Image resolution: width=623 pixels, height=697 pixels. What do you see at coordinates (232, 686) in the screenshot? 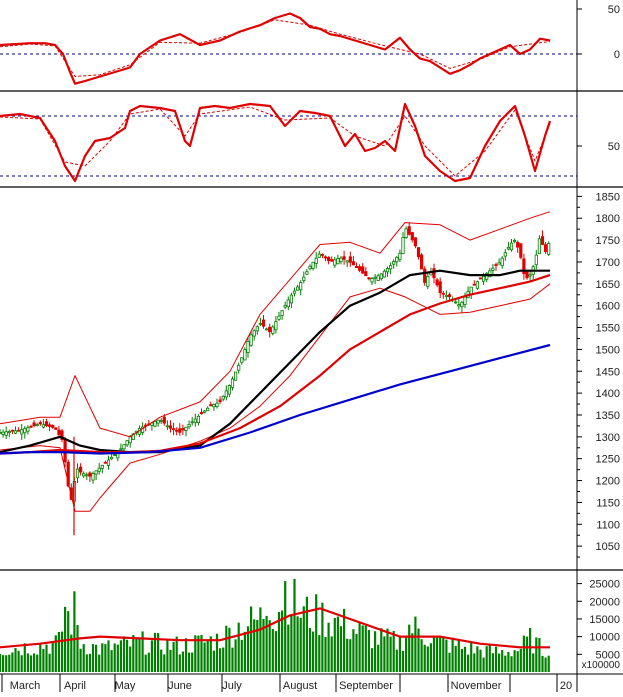
I see `x-tick-label: July` at bounding box center [232, 686].